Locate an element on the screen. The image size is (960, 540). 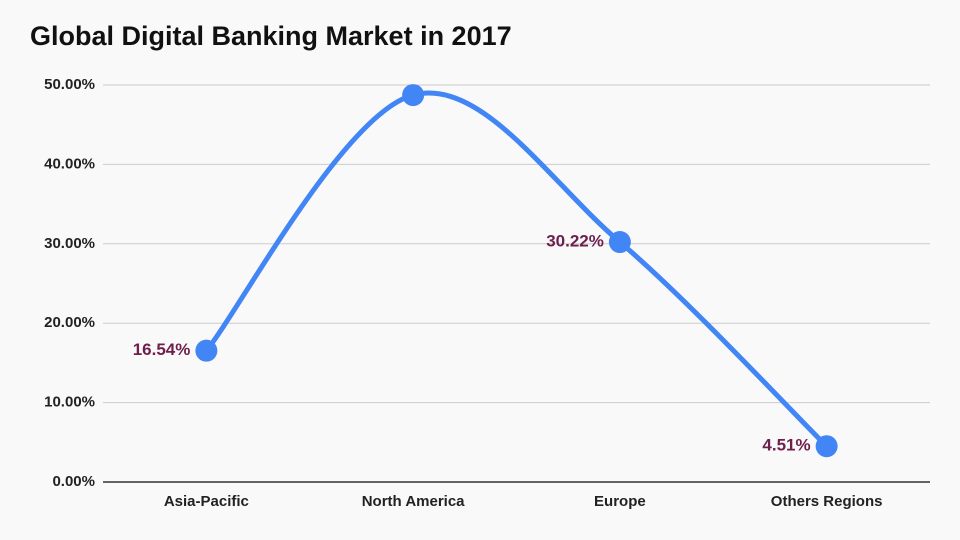
chart-title: Global Digital Banking Market in 2017 is located at coordinates (271, 36).